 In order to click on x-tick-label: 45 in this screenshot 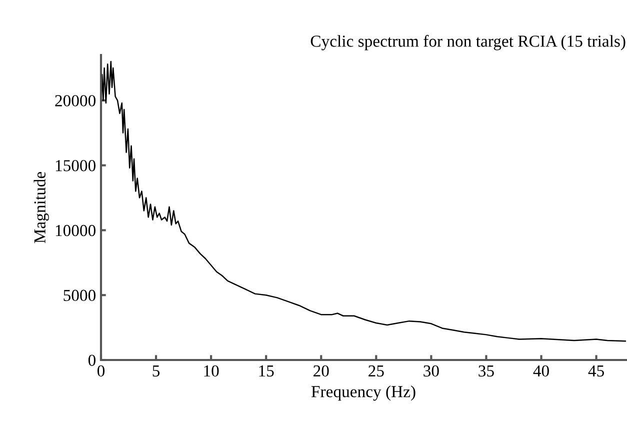, I will do `click(596, 371)`.